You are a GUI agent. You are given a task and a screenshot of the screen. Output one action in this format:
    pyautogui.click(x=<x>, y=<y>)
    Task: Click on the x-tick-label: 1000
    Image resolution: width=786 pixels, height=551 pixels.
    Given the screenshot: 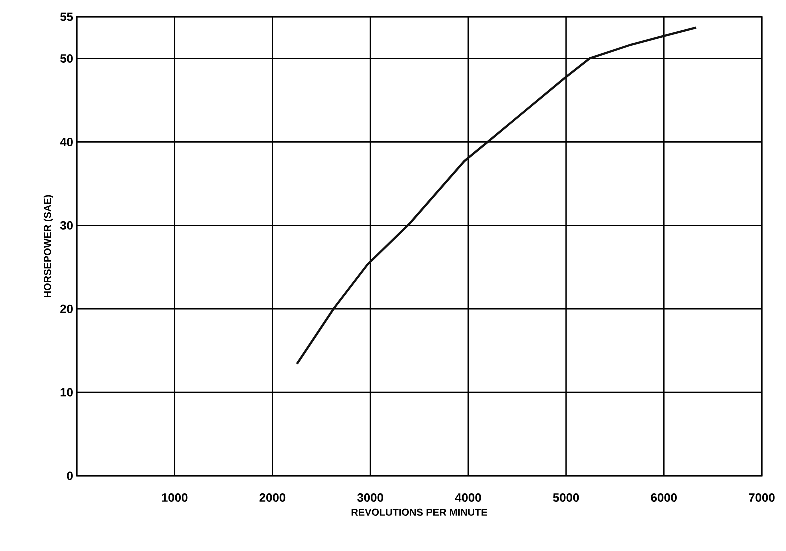 What is the action you would take?
    pyautogui.click(x=175, y=498)
    